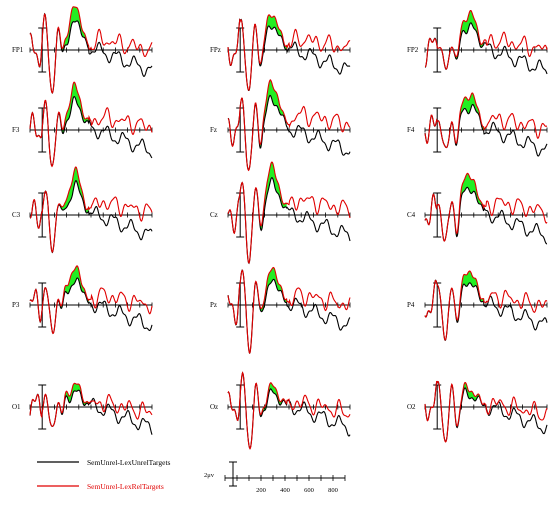 The width and height of the screenshot is (550, 506). What do you see at coordinates (214, 215) in the screenshot?
I see `channel-label: Cz` at bounding box center [214, 215].